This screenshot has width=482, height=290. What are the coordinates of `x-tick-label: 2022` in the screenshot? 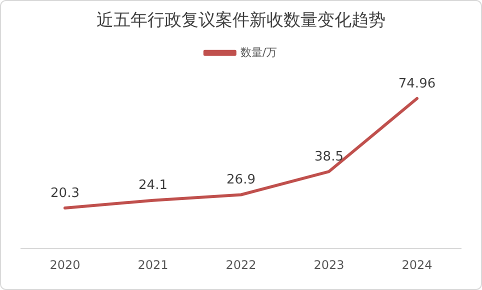 It's located at (241, 265).